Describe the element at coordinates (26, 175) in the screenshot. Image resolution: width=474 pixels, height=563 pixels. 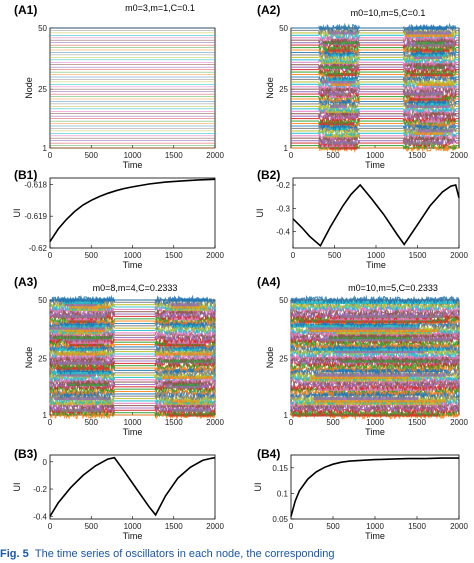
I see `panel-label-b1: (B1)` at that location.